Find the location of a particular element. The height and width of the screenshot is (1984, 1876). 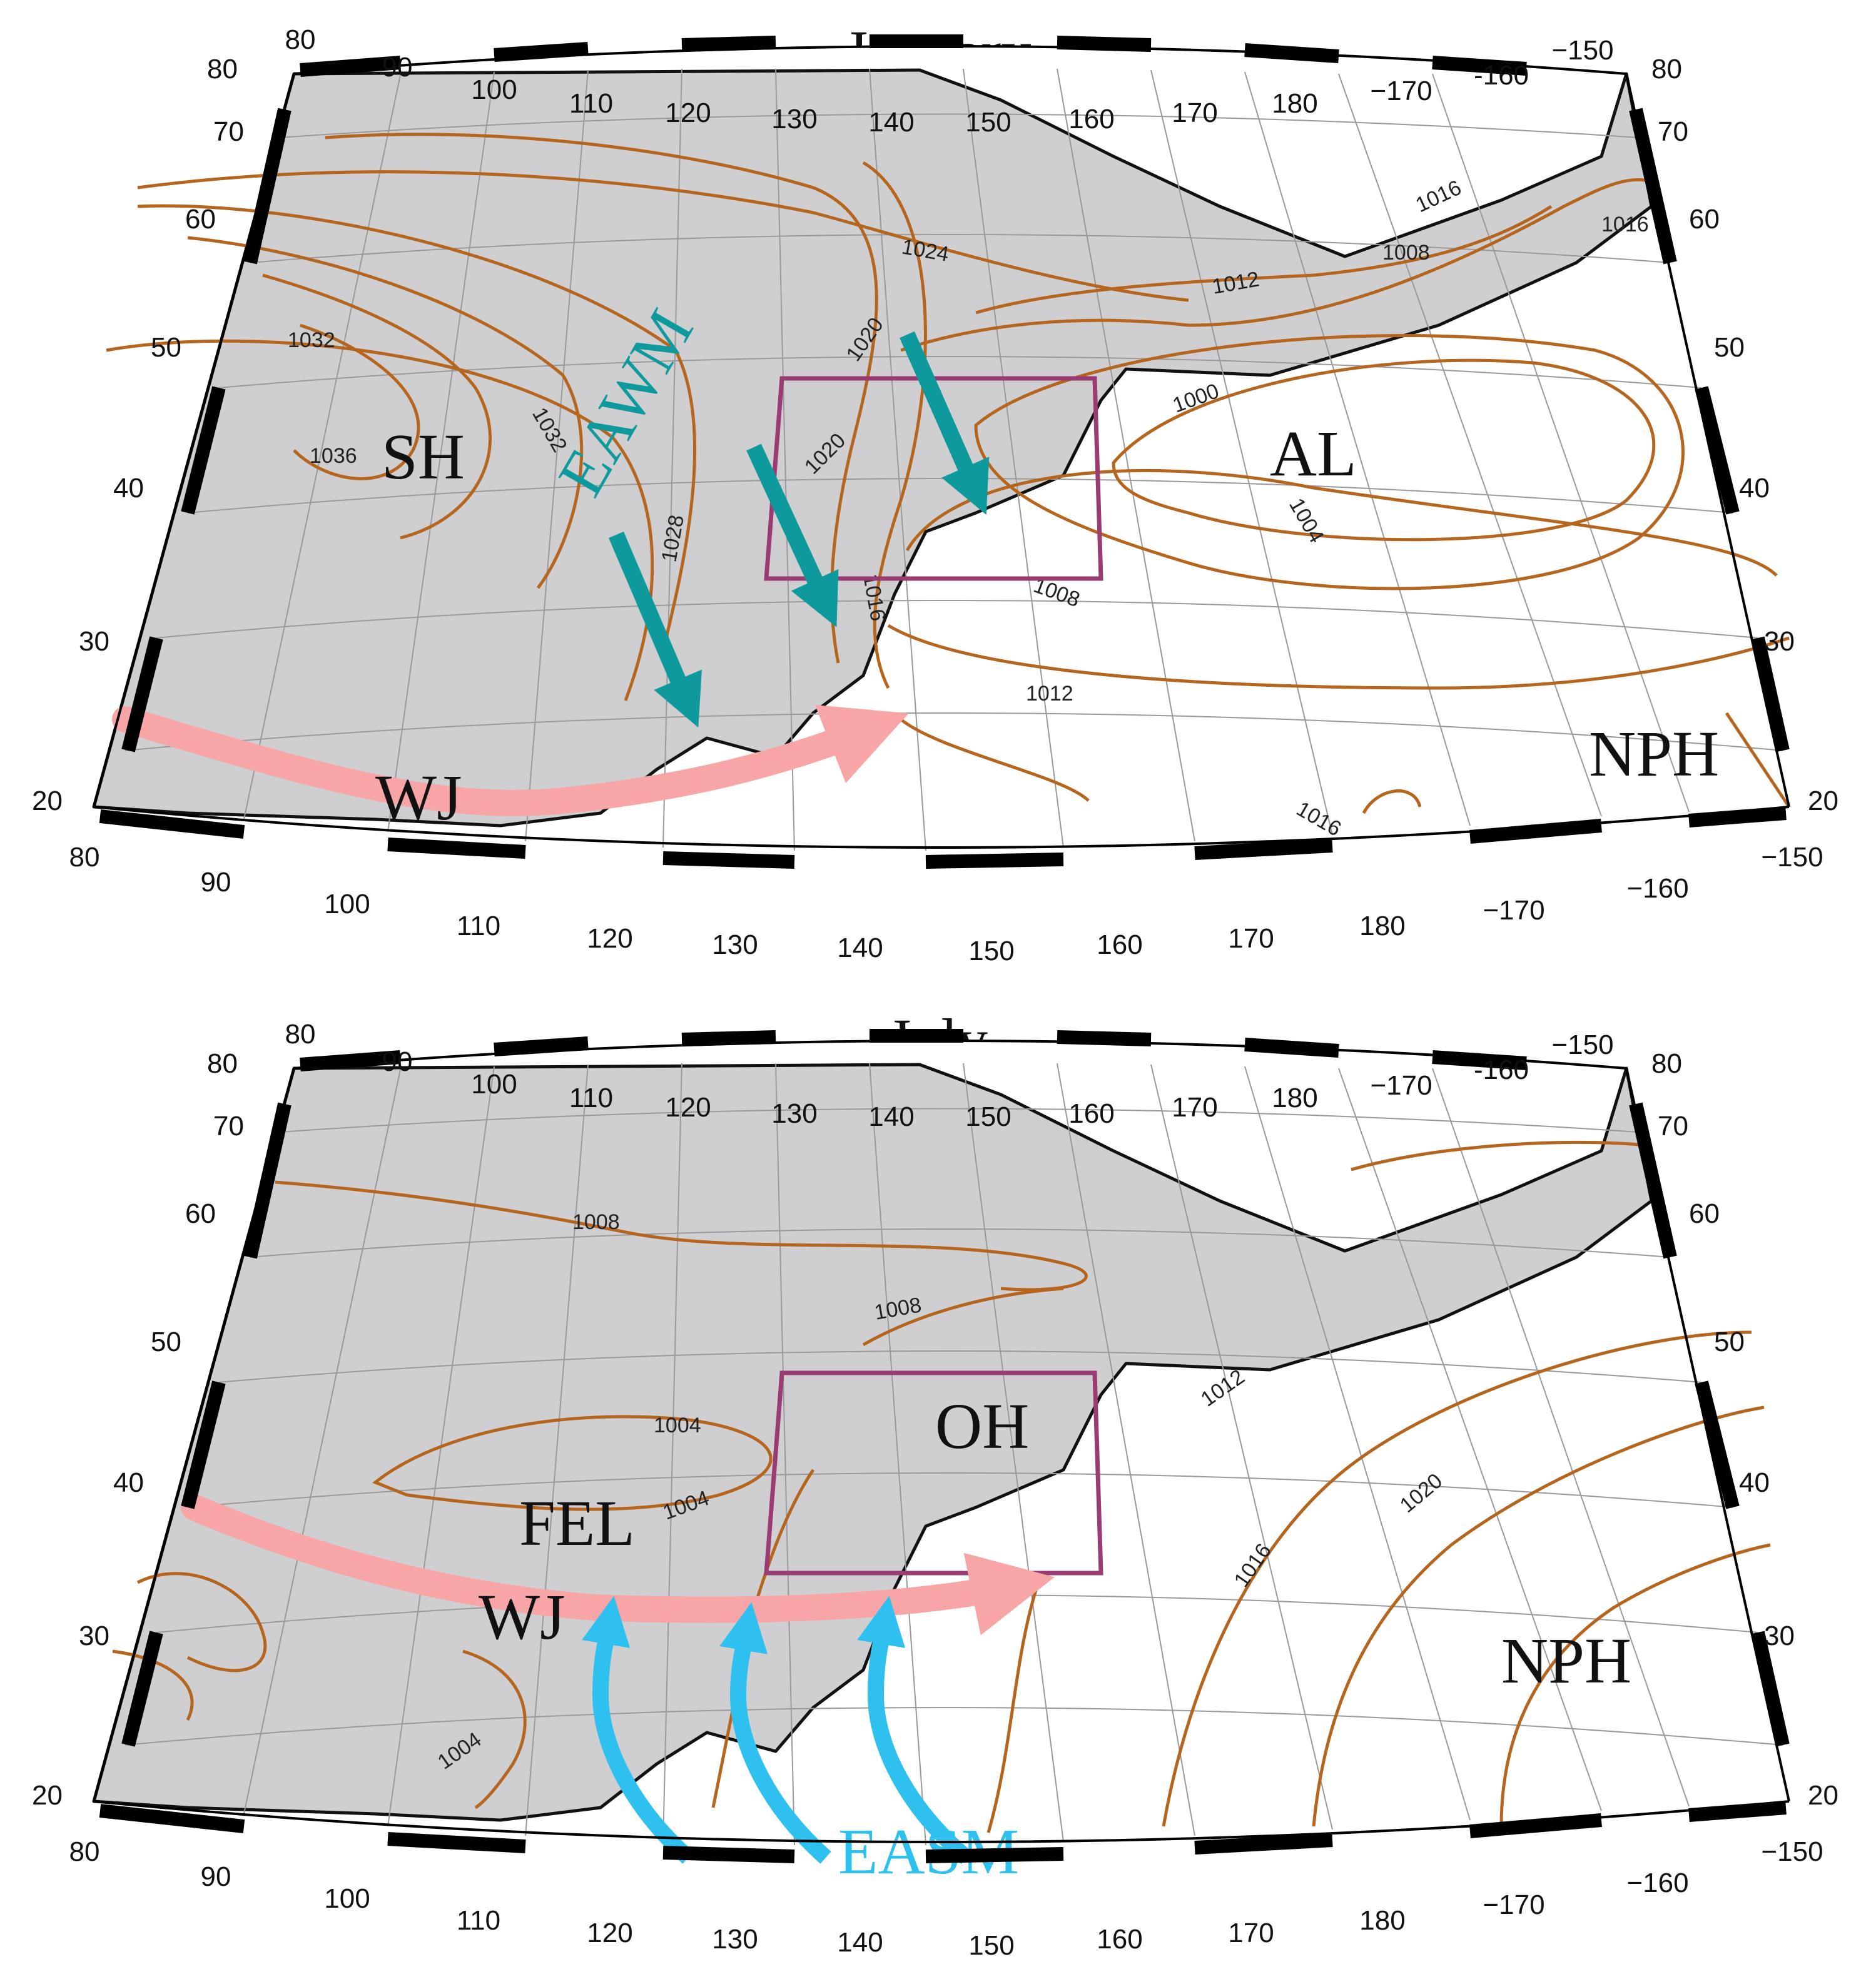

lon-label: −160 is located at coordinates (1657, 889).